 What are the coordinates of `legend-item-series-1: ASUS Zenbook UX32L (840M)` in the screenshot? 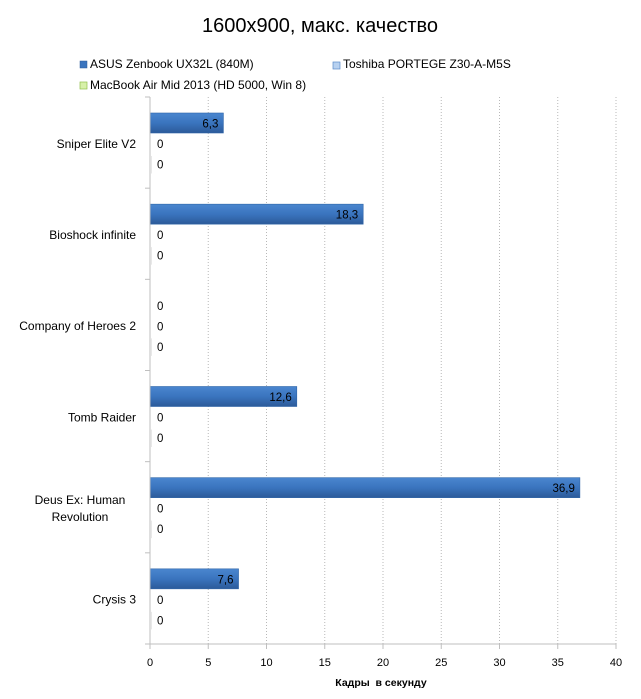 It's located at (166, 64).